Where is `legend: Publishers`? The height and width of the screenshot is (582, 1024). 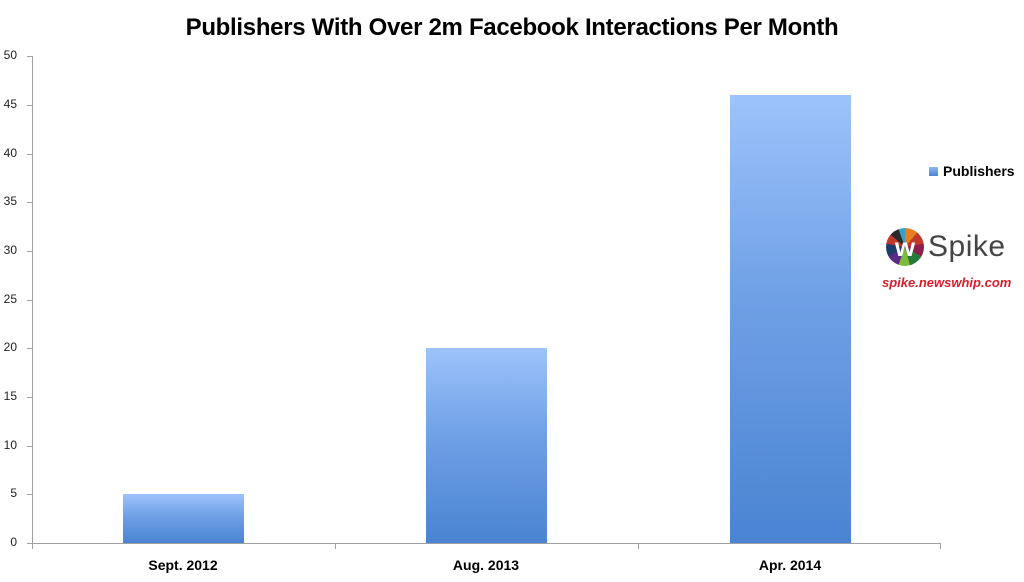
legend: Publishers is located at coordinates (972, 171).